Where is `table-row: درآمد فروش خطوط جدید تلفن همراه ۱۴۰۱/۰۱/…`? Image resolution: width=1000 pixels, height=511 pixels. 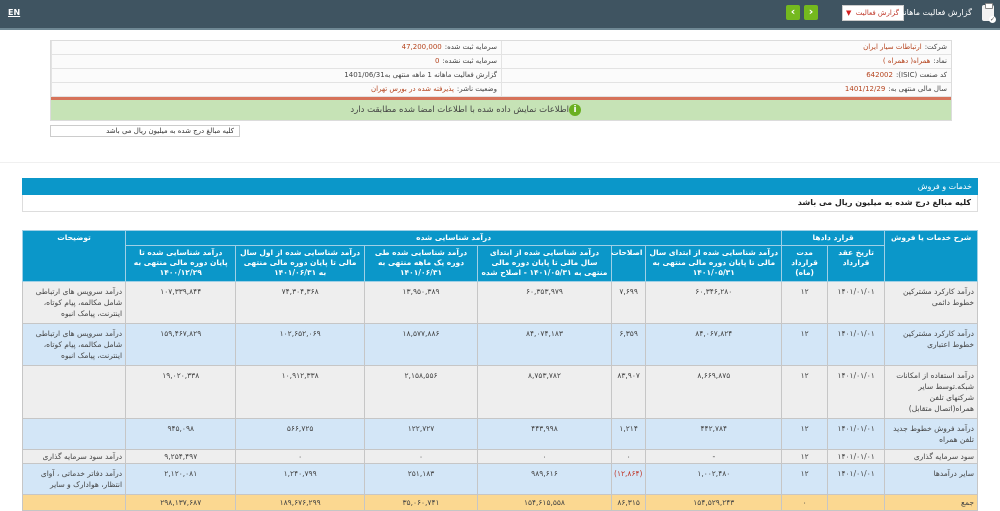
table-row: درآمد فروش خطوط جدید تلفن همراه ۱۴۰۱/۰۱/… is located at coordinates (499, 434).